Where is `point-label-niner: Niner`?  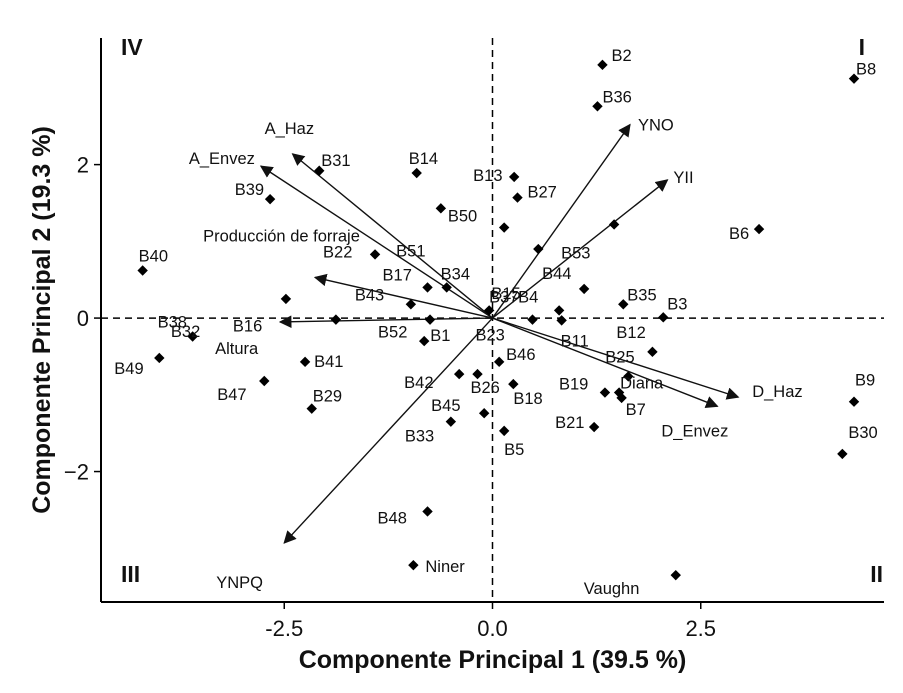 point-label-niner: Niner is located at coordinates (445, 567).